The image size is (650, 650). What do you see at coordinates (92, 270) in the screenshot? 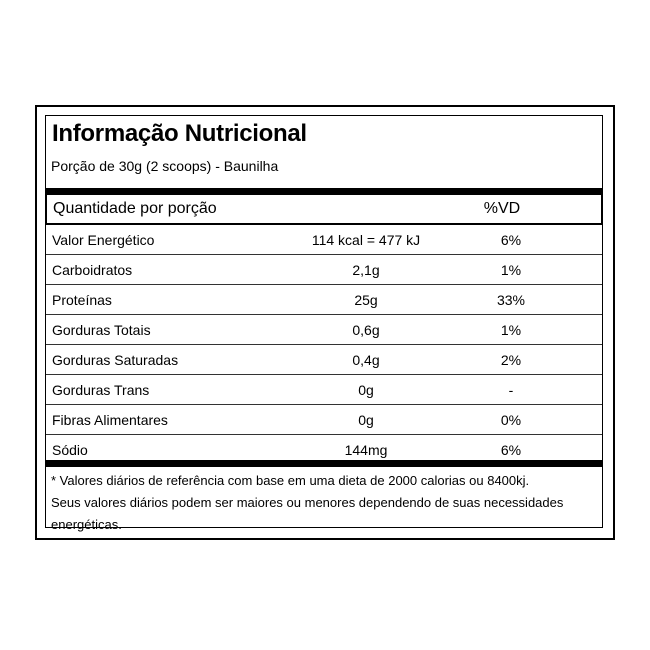
I see `nutrient-name: Carboidratos` at bounding box center [92, 270].